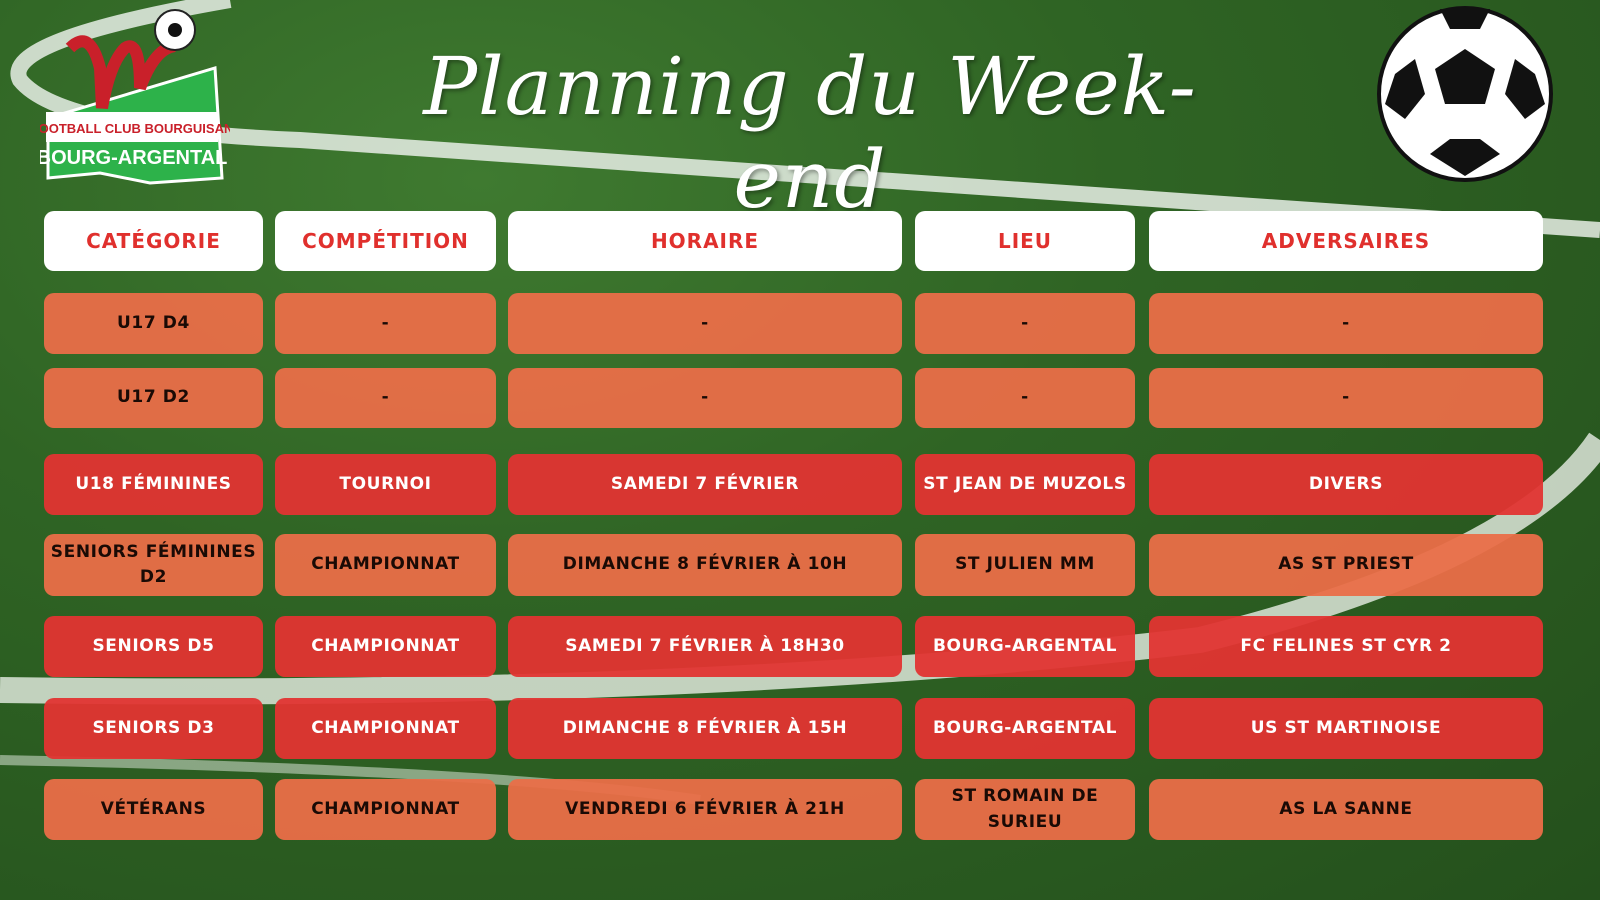 Image resolution: width=1600 pixels, height=900 pixels. What do you see at coordinates (135, 128) in the screenshot?
I see `svg-text: FOOTBALL CLUB BOURGUISAN` at bounding box center [135, 128].